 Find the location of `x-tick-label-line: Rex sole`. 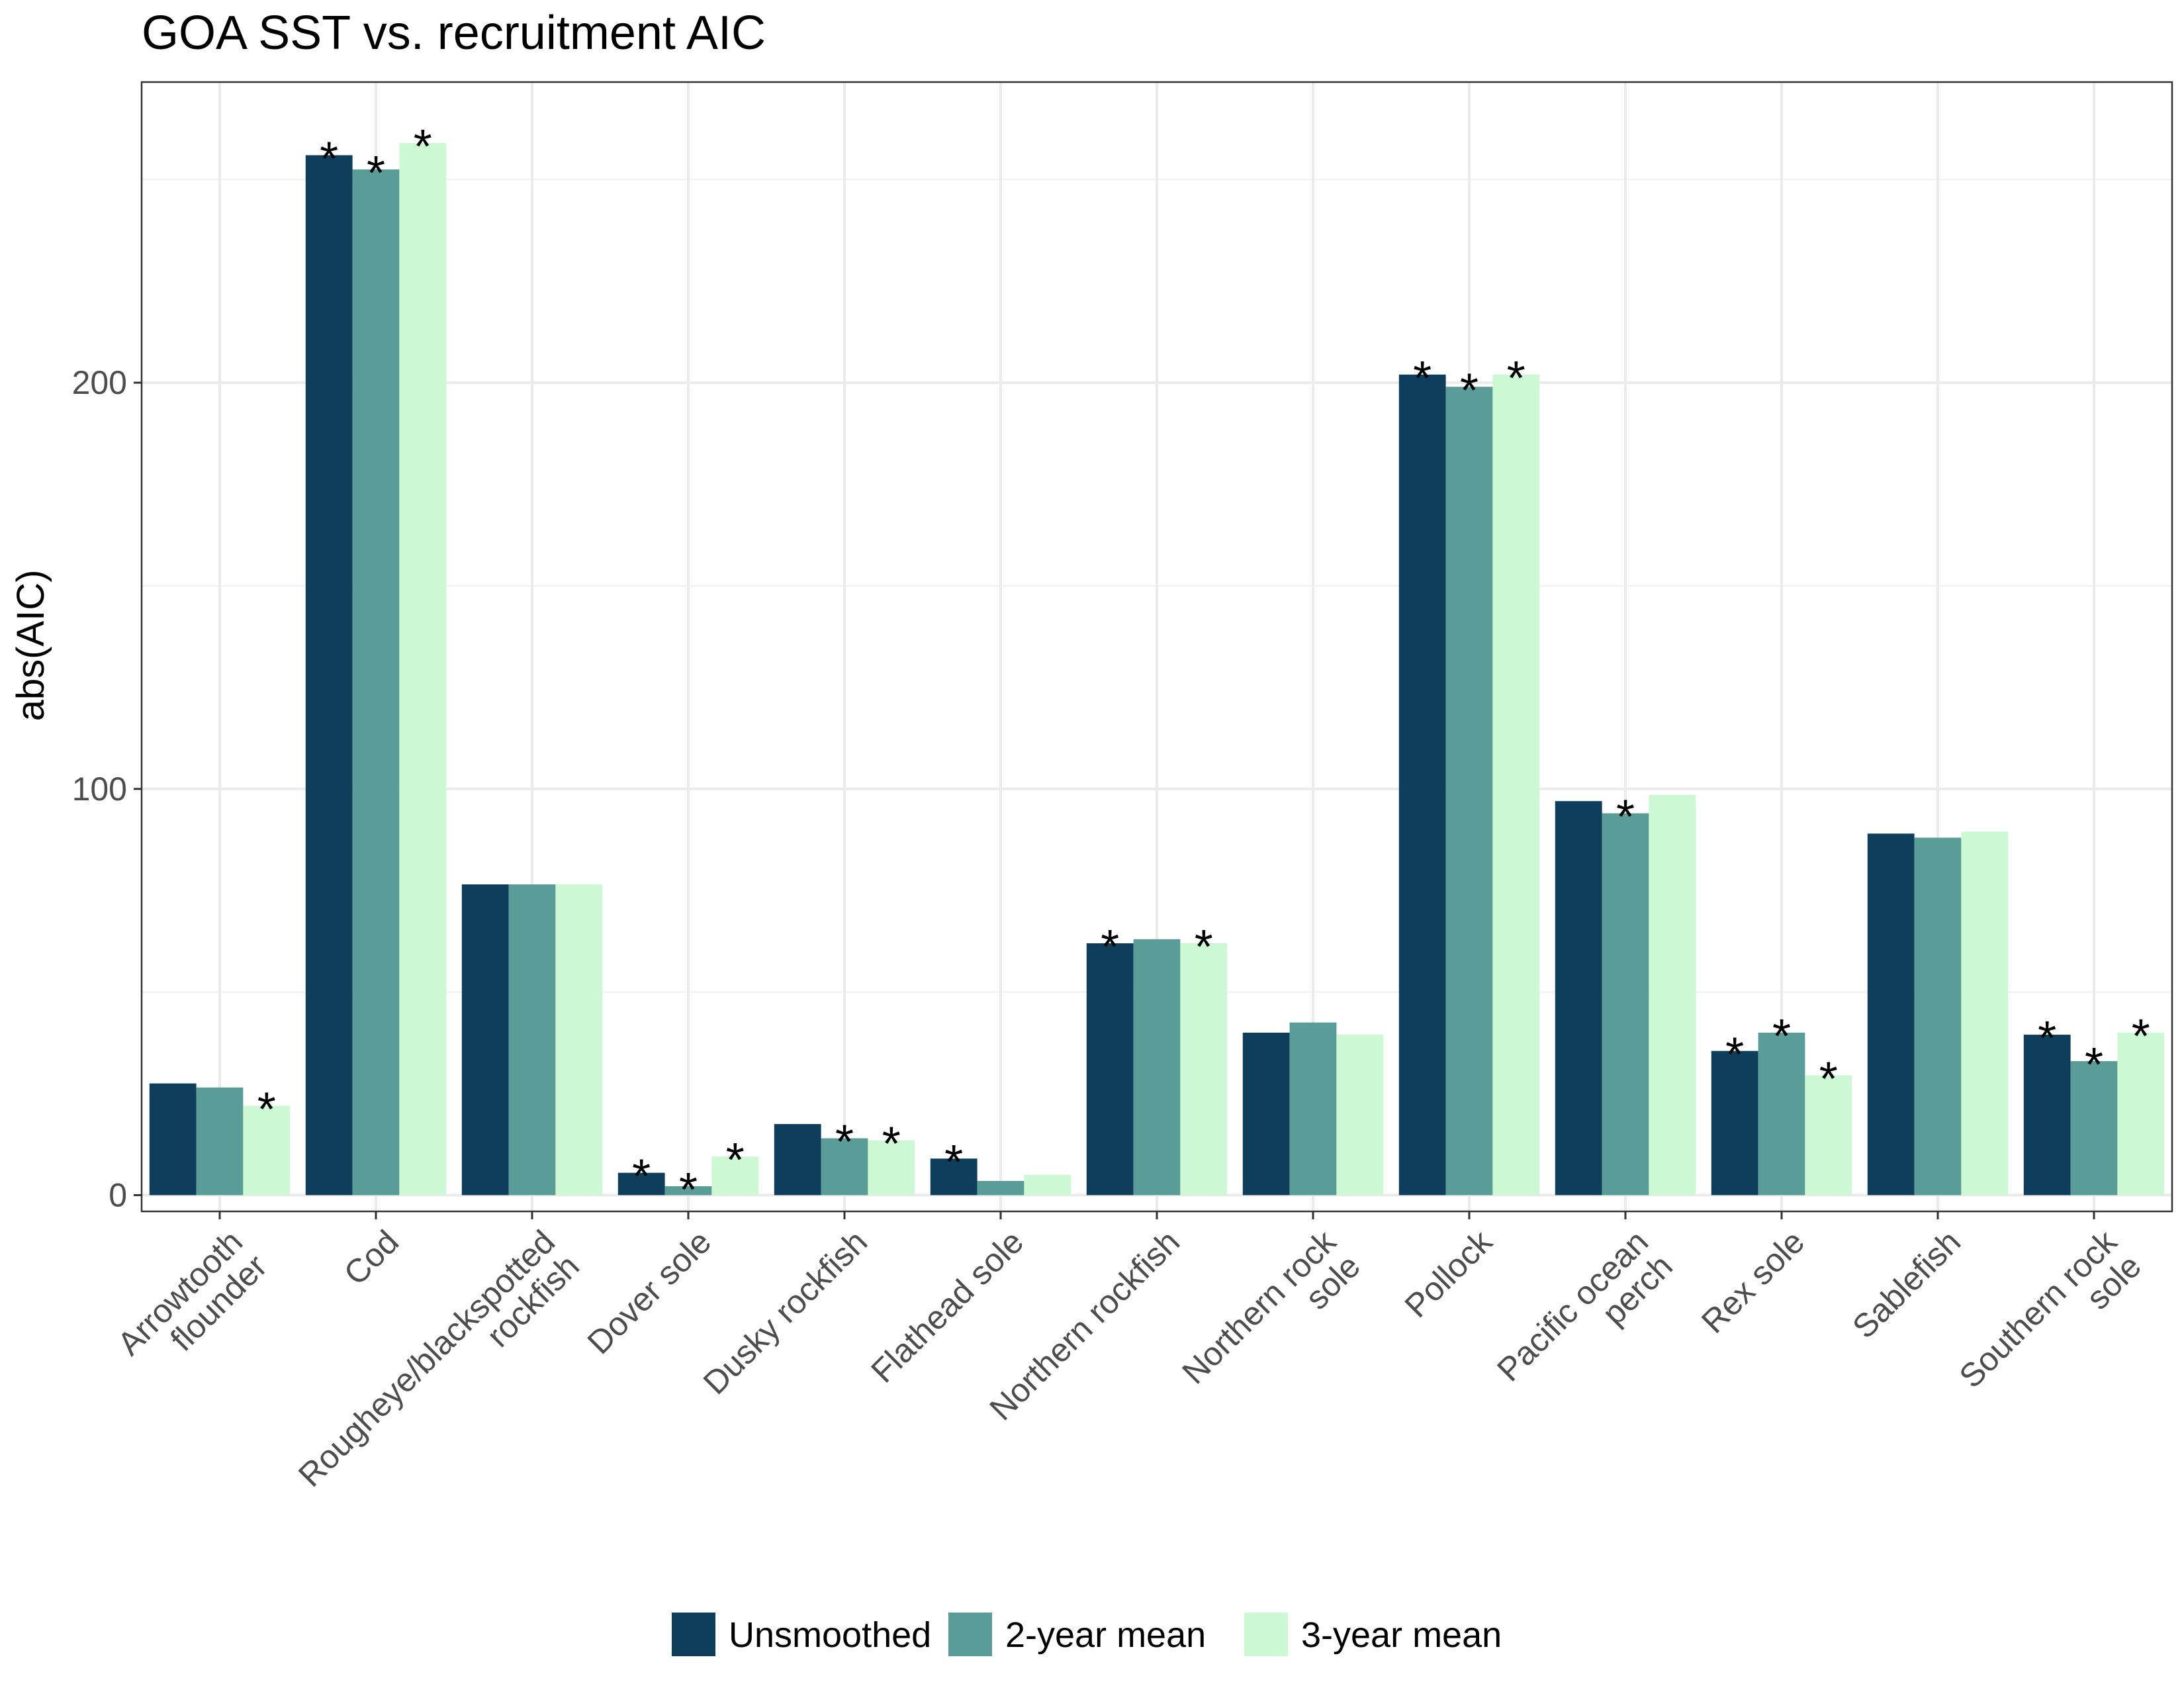

x-tick-label-line: Rex sole is located at coordinates (1752, 1281).